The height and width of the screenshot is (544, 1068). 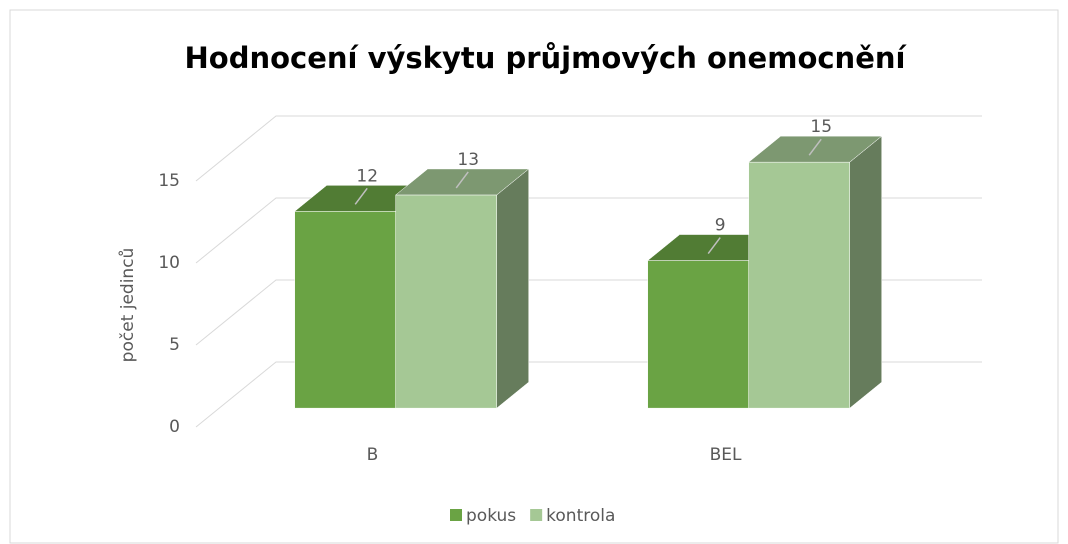 What do you see at coordinates (169, 263) in the screenshot?
I see `y-tick-label: 10` at bounding box center [169, 263].